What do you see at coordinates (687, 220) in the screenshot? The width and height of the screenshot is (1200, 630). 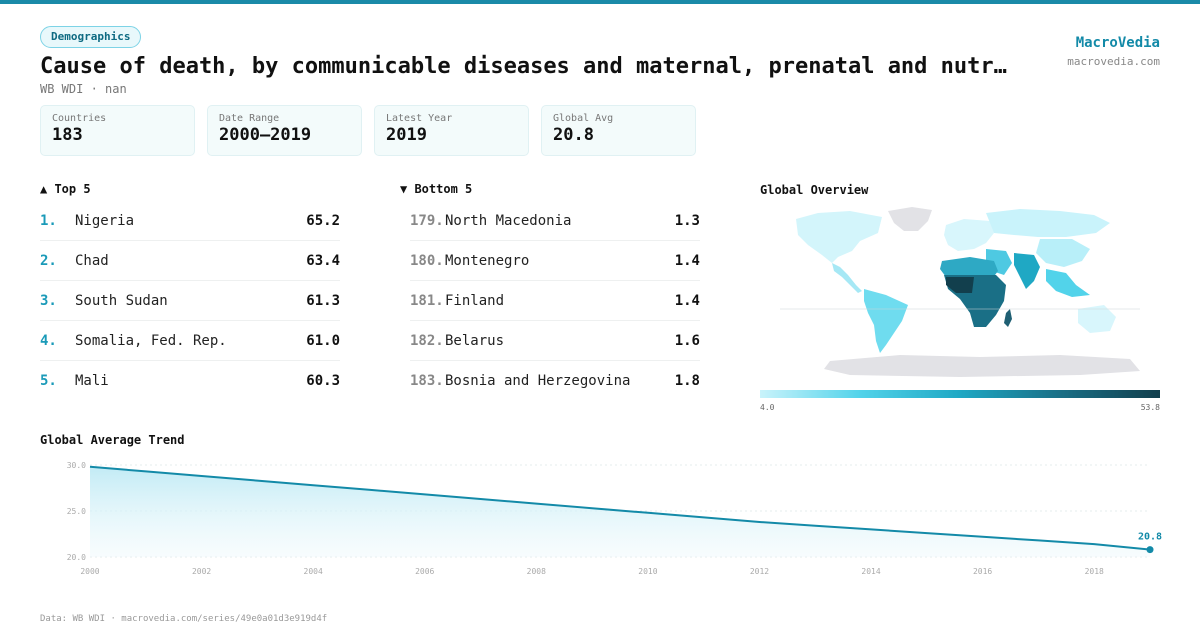 I see `country-value: 1.3` at bounding box center [687, 220].